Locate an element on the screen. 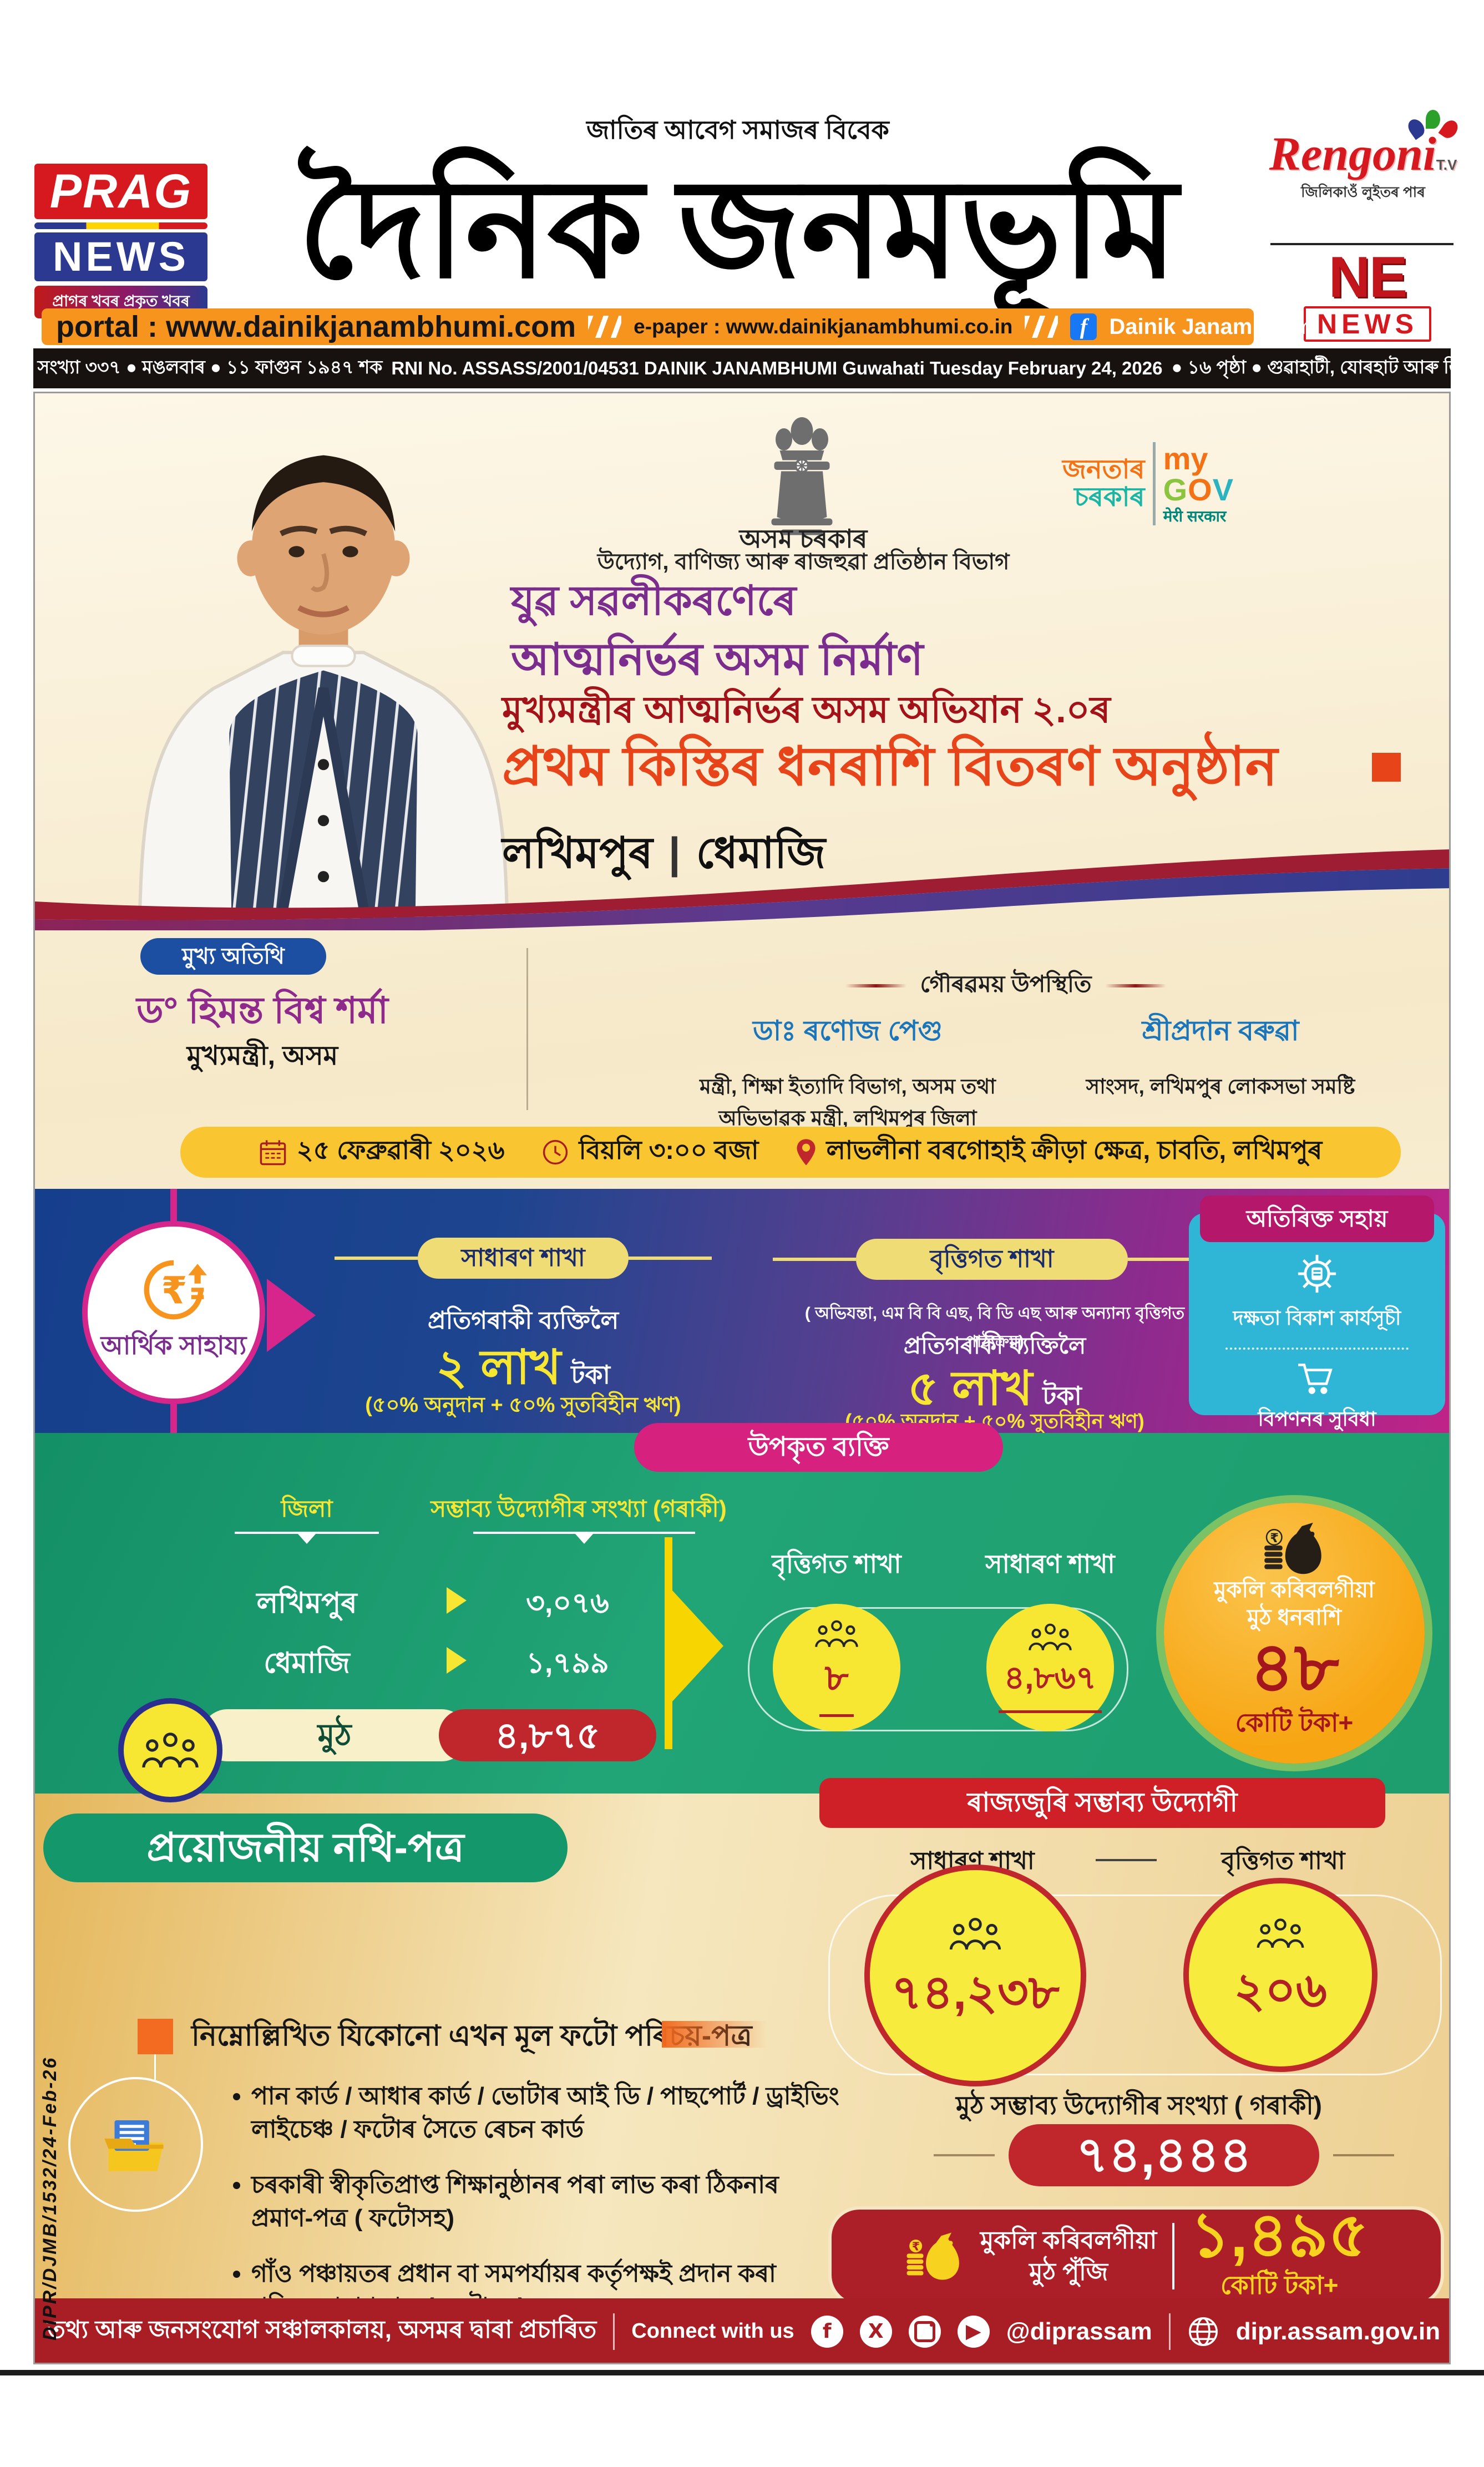 The height and width of the screenshot is (2467, 1484). table-row-count: ১,৭৯৯ is located at coordinates (567, 1663).